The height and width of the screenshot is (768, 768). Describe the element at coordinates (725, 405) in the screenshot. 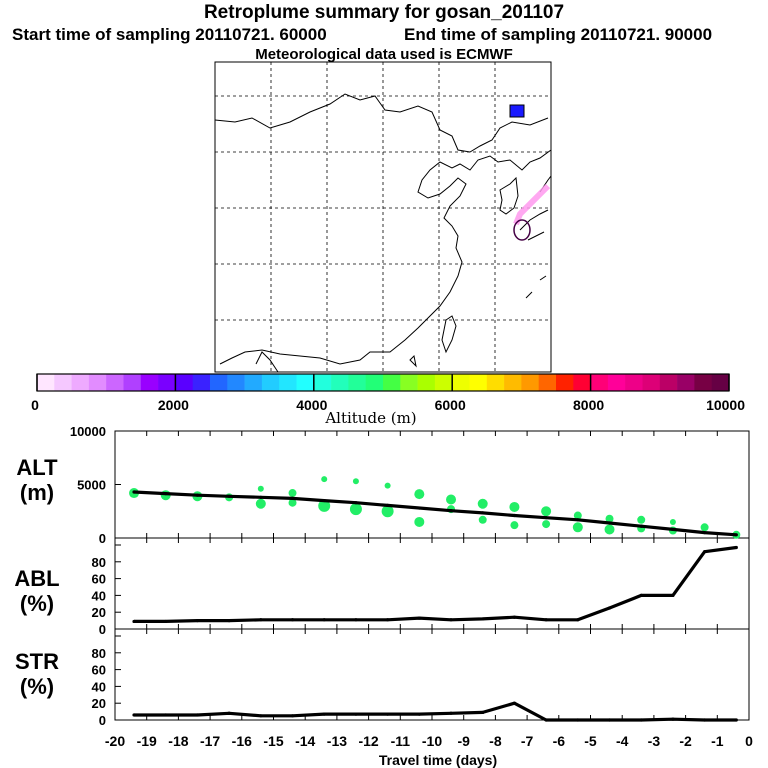

I see `colorbar-tick-label: 10000` at that location.